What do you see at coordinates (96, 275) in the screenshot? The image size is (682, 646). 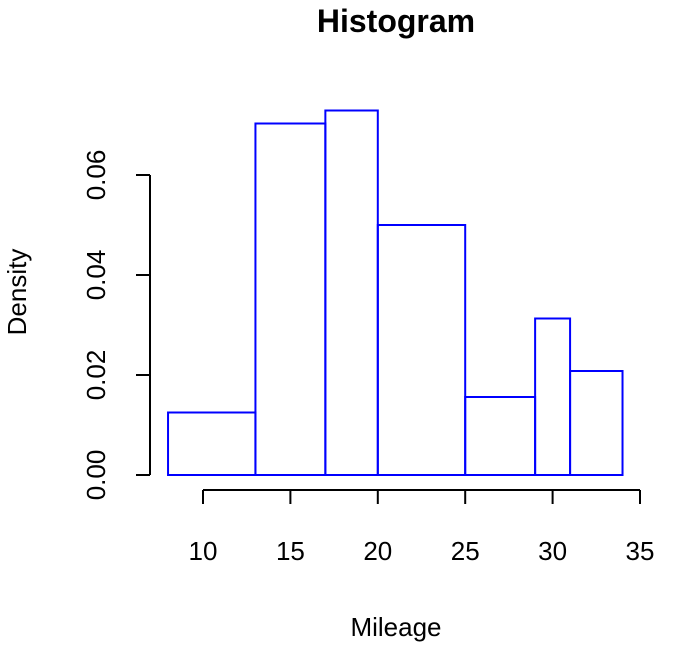 I see `y-tick-label: 0.04` at bounding box center [96, 275].